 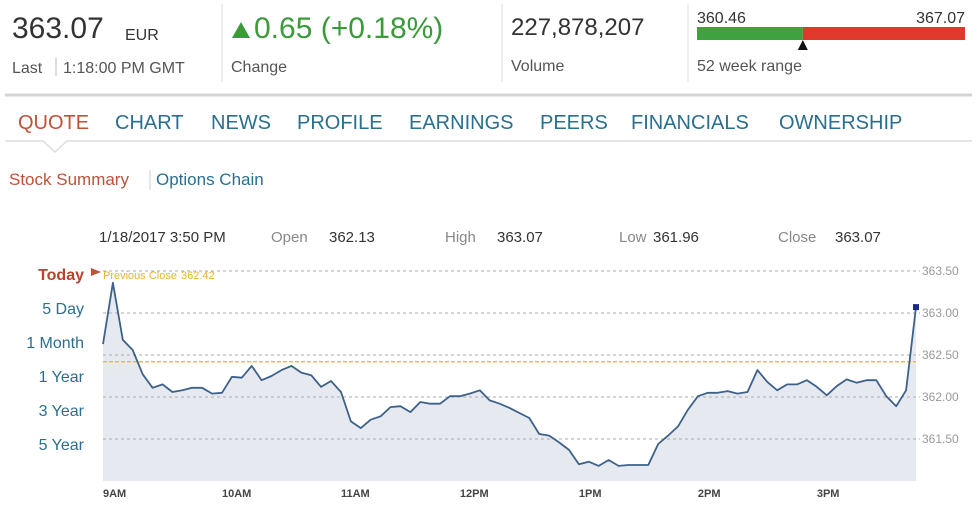 What do you see at coordinates (62, 445) in the screenshot?
I see `range-button: 5 Year` at bounding box center [62, 445].